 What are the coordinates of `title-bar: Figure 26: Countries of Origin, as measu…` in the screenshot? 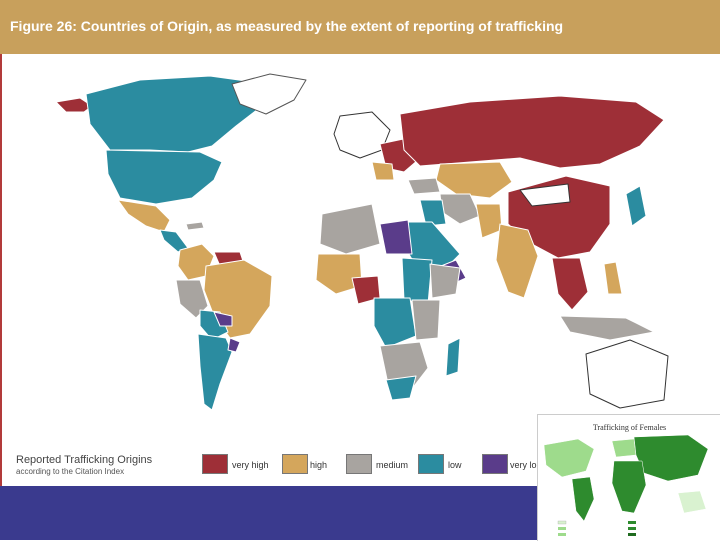 It's located at (360, 27).